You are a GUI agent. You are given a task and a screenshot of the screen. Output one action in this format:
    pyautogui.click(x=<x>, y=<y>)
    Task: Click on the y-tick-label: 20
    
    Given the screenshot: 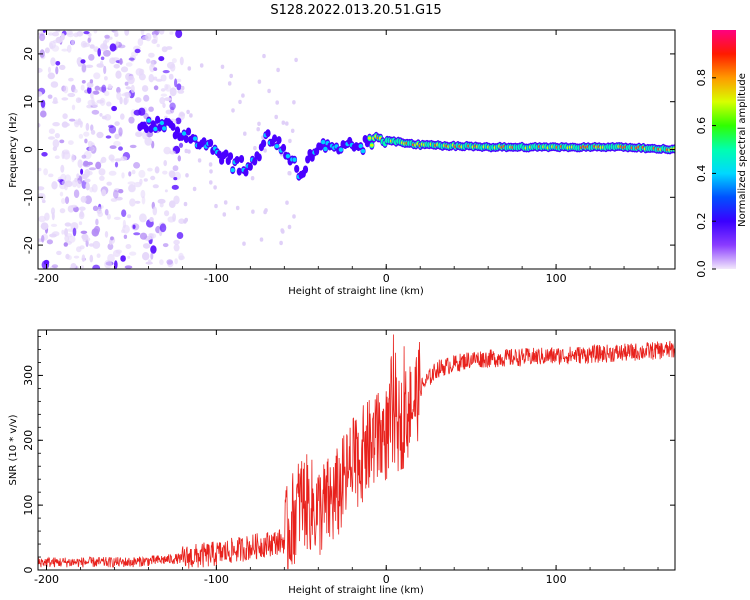 What is the action you would take?
    pyautogui.click(x=28, y=54)
    